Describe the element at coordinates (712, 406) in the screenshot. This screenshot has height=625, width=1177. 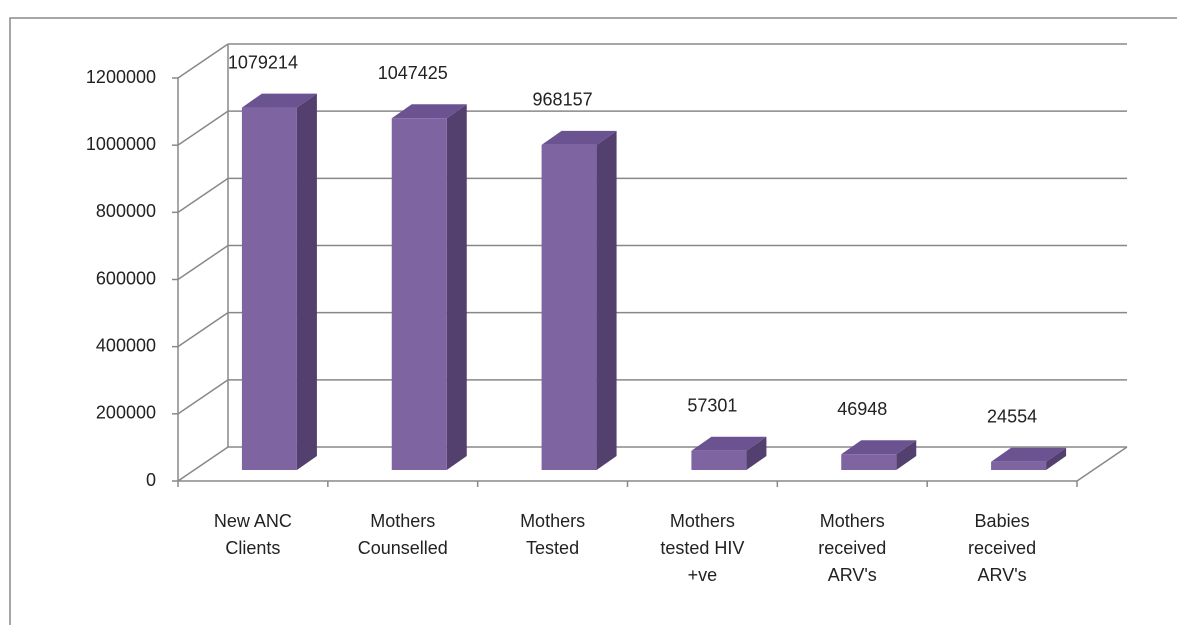
I see `value-label: 57301` at that location.